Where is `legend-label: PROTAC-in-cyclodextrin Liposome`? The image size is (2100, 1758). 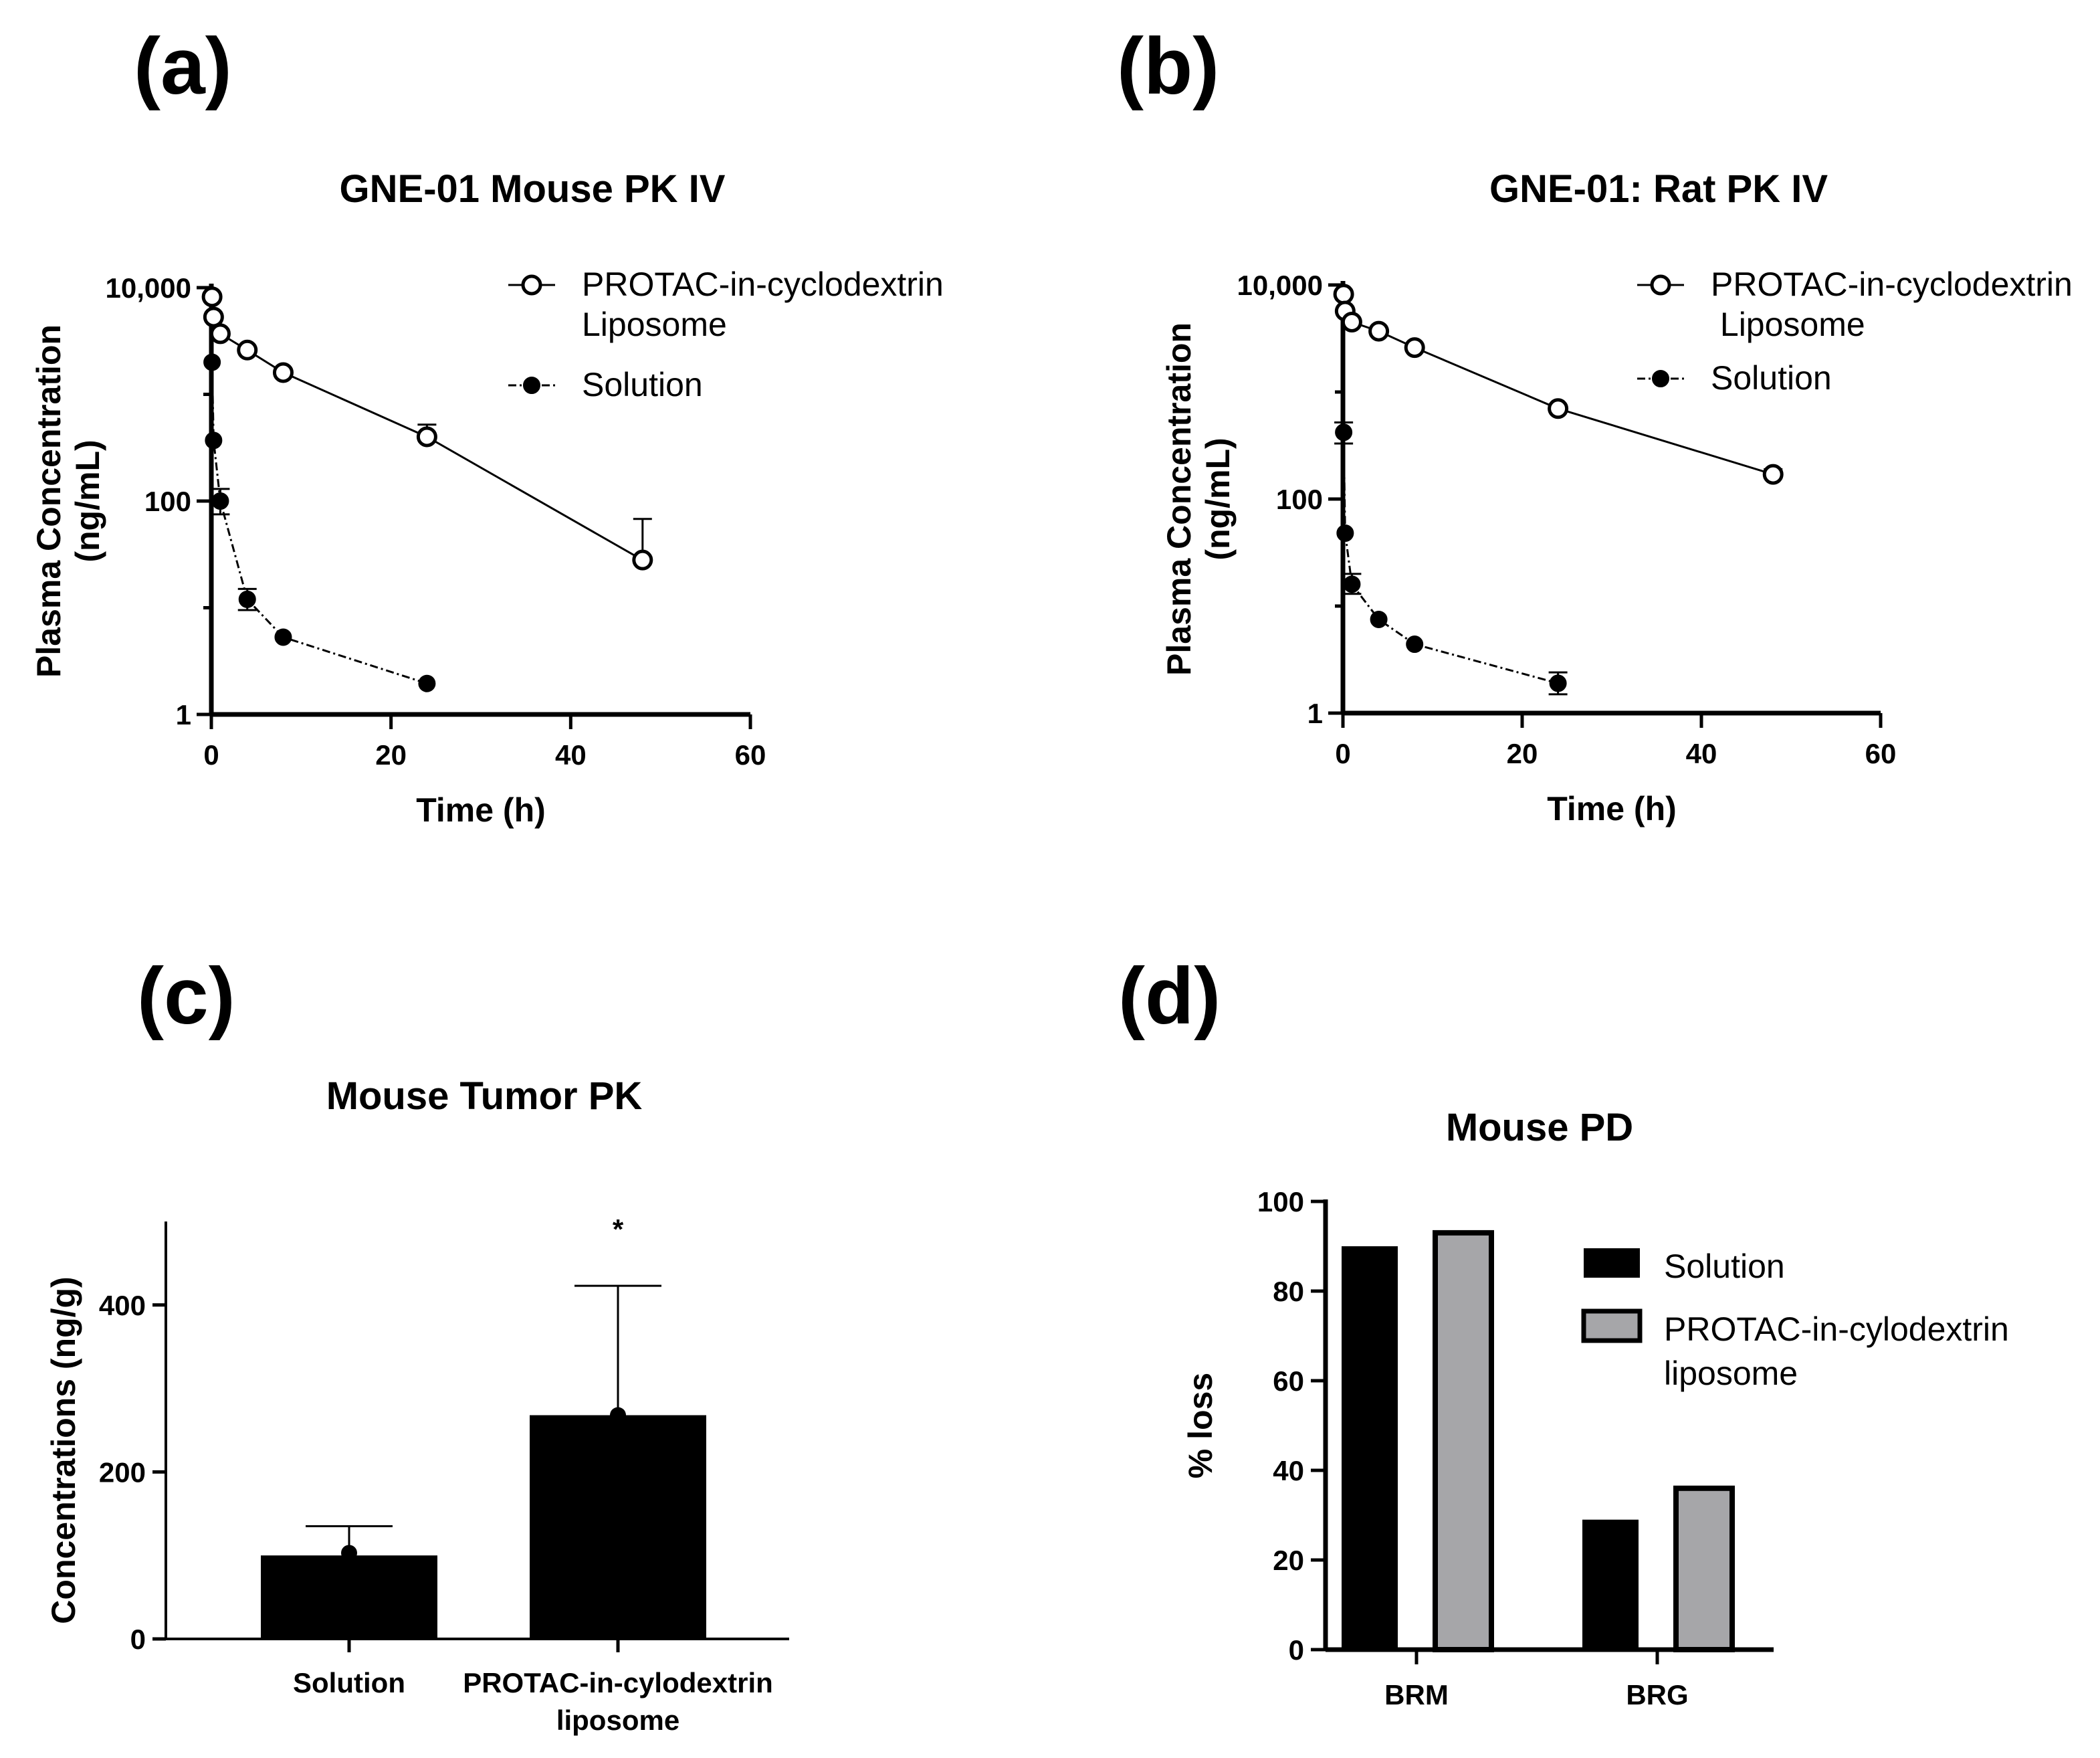
legend-label: PROTAC-in-cyclodextrin Liposome is located at coordinates (1892, 305).